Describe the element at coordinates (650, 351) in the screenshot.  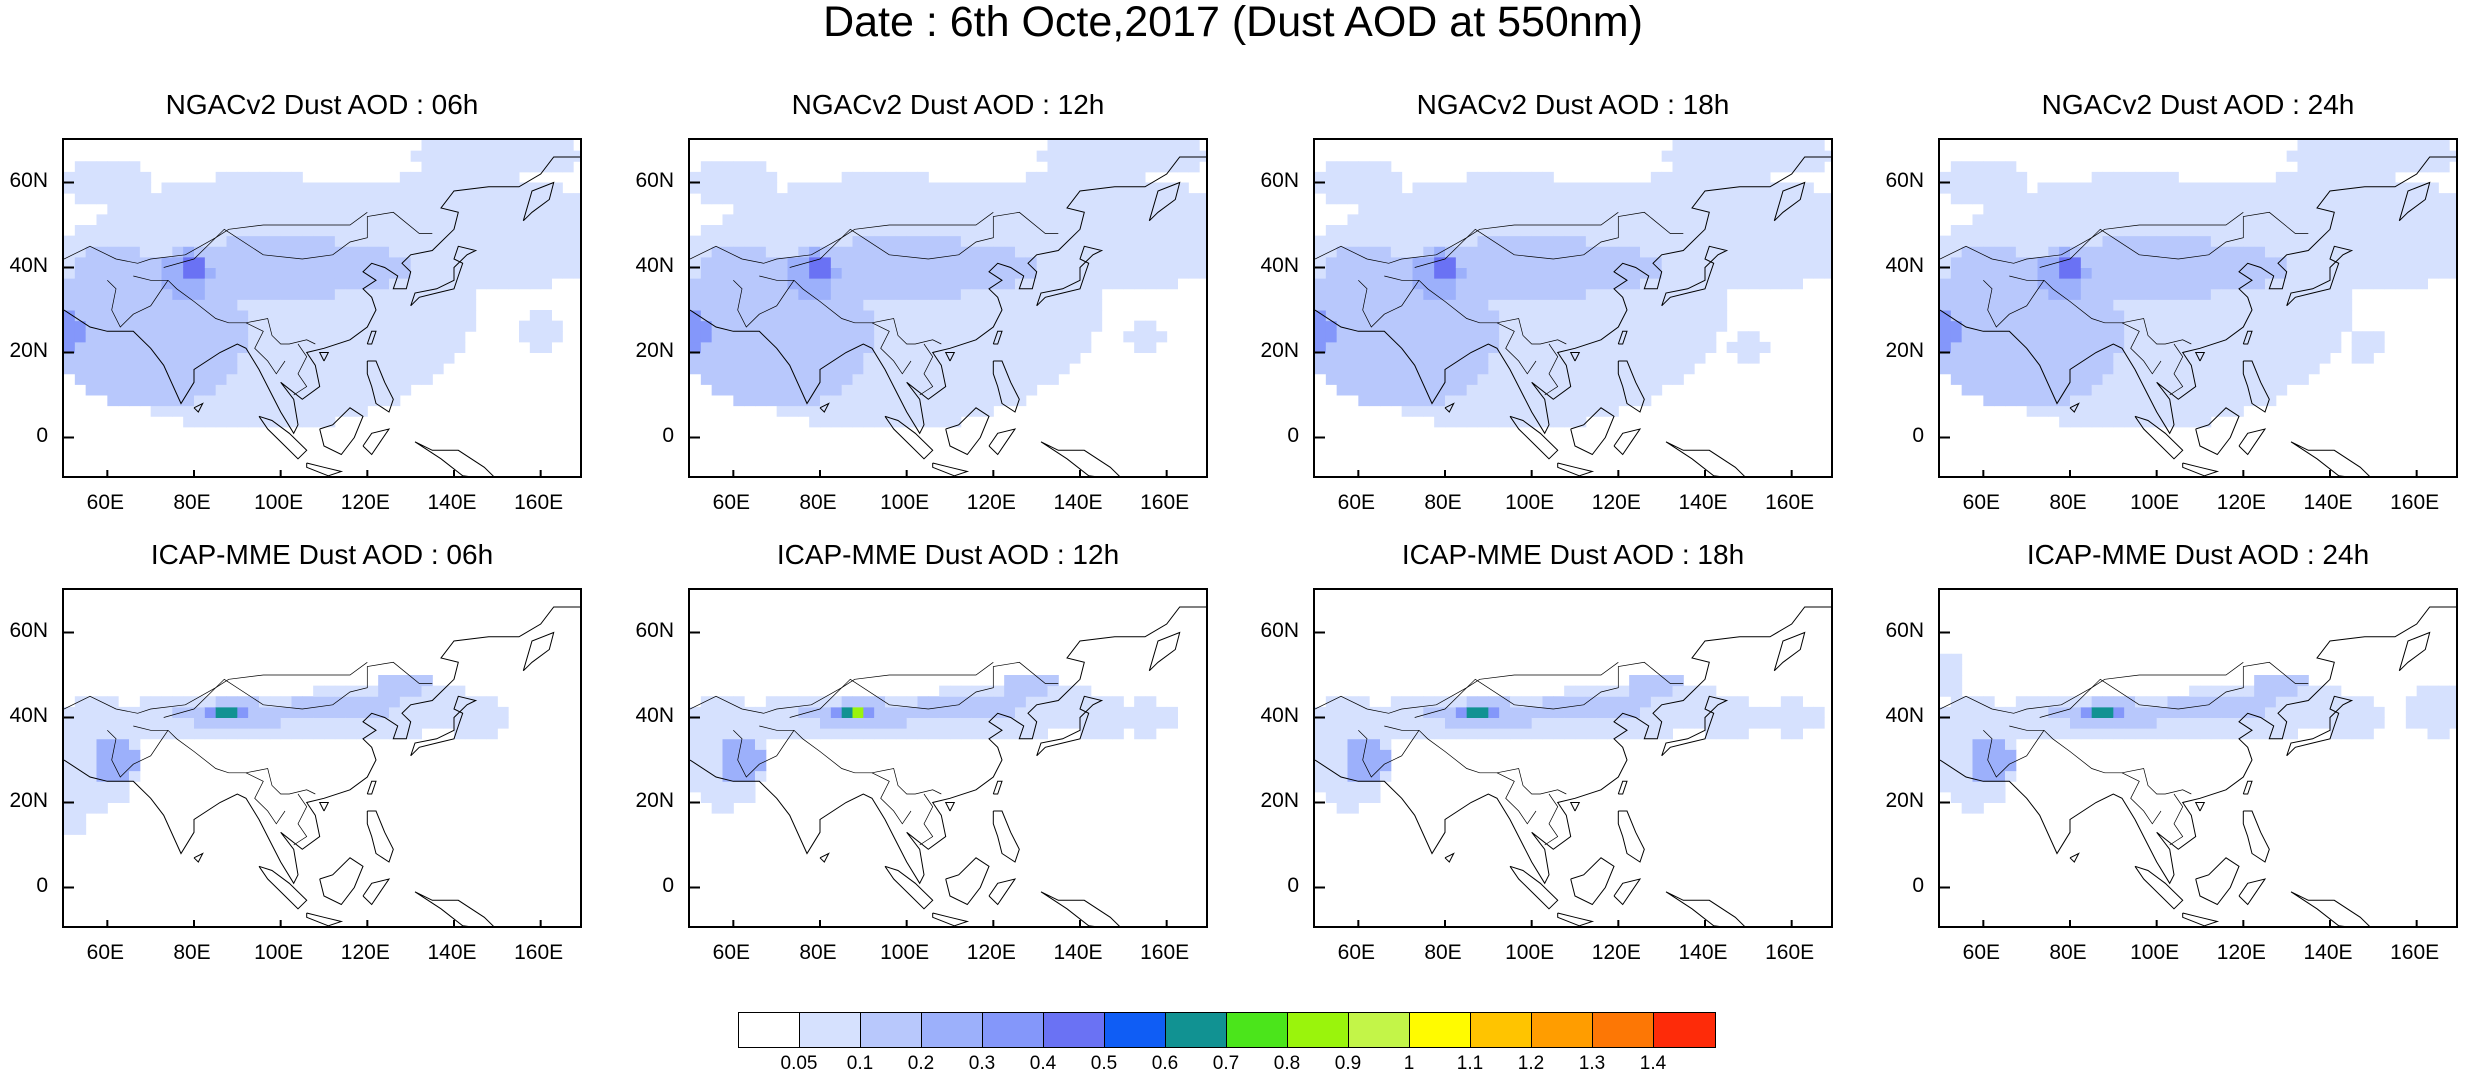
I see `lat-label: 20N` at that location.